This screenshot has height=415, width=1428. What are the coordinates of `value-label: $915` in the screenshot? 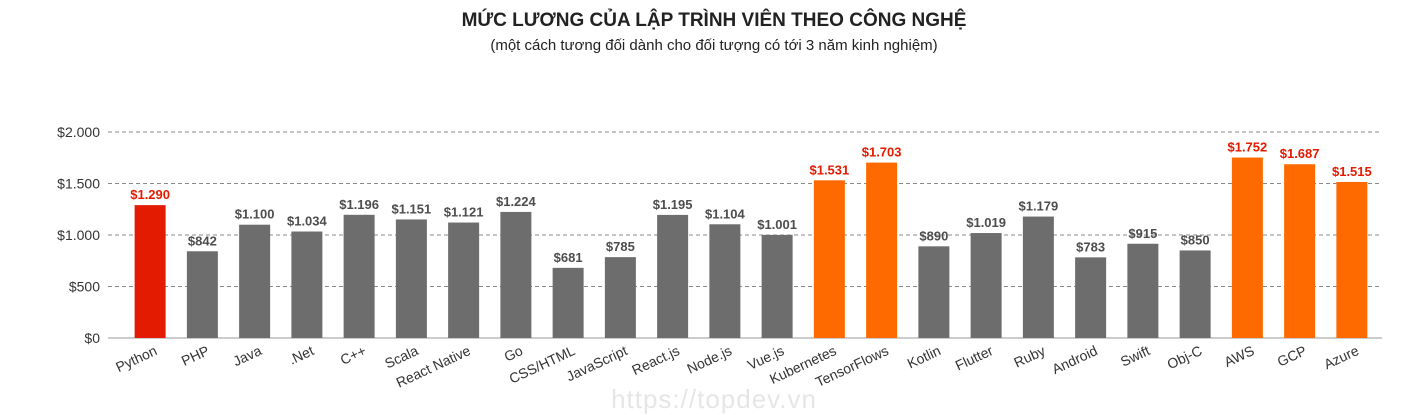 It's located at (1142, 233).